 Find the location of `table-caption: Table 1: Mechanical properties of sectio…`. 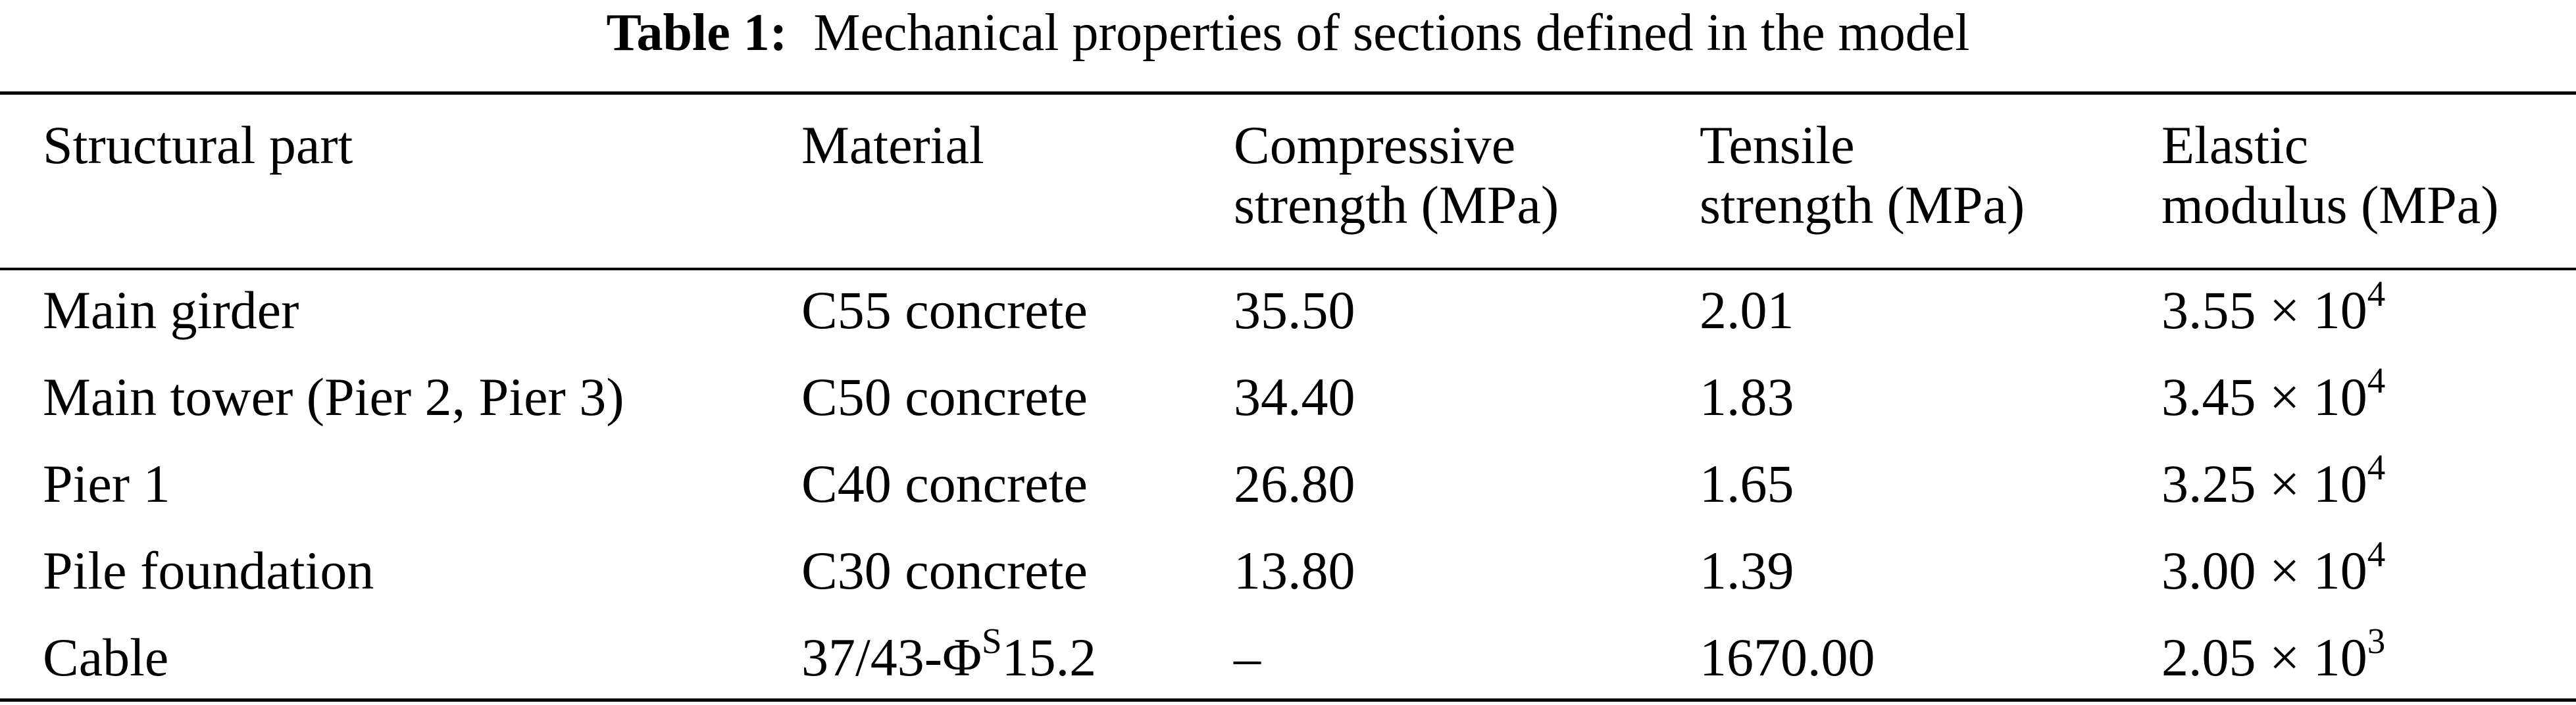

table-caption: Table 1: Mechanical properties of sectio… is located at coordinates (1288, 33).